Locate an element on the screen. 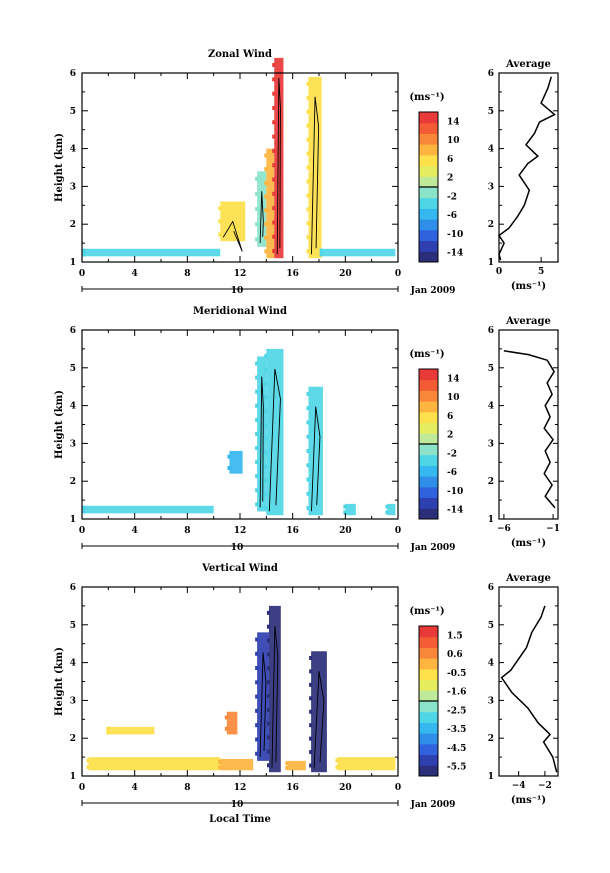 Image resolution: width=610 pixels, height=873 pixels. y-tick-label: 5 is located at coordinates (73, 369).